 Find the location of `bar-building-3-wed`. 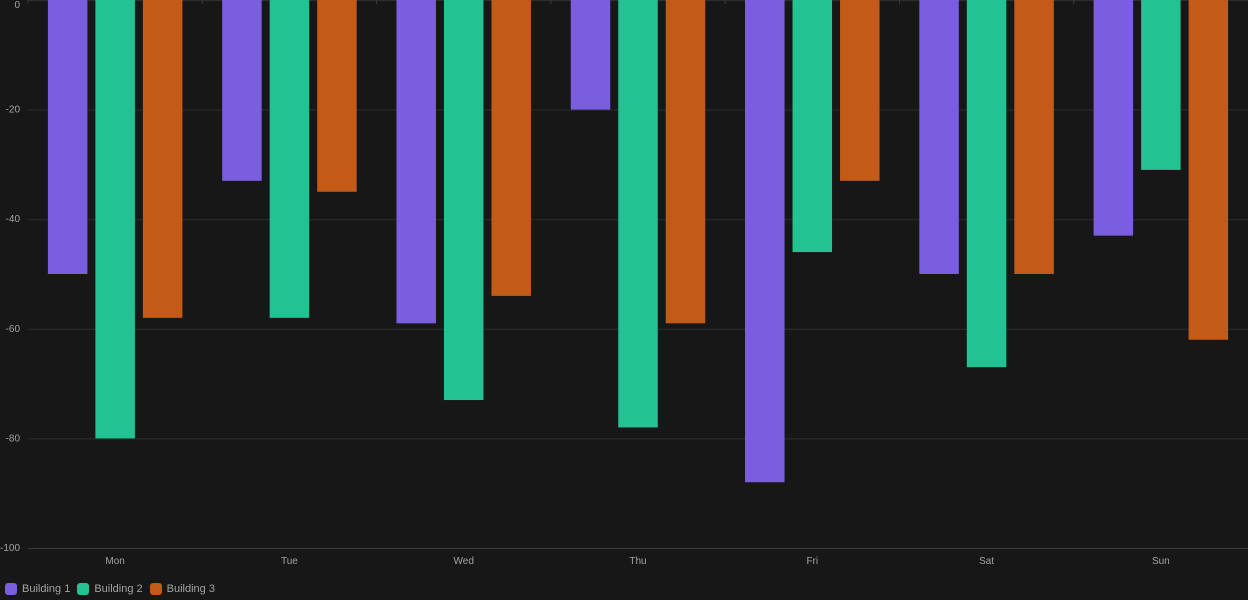

bar-building-3-wed is located at coordinates (511, 148).